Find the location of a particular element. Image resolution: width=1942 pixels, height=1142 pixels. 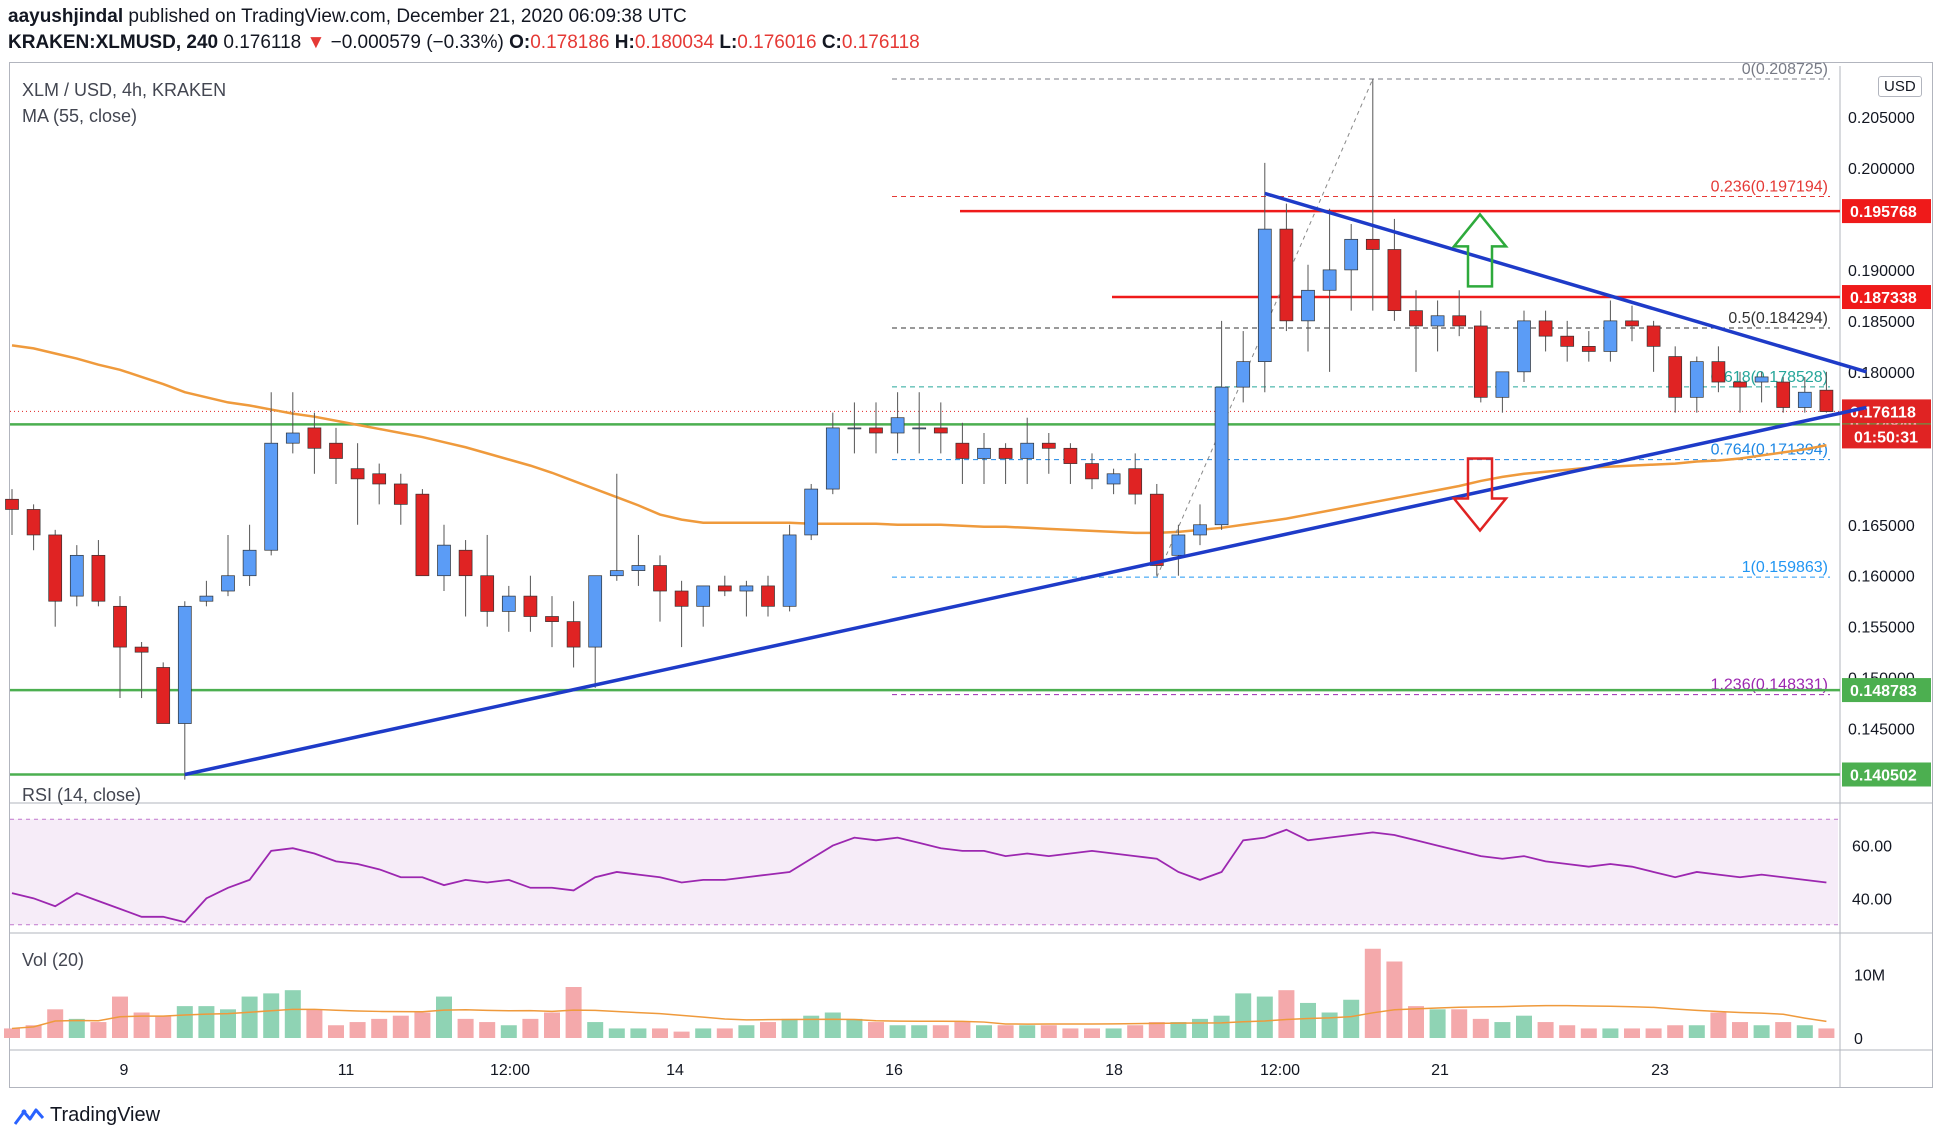

x-tick-label: 12:00 is located at coordinates (1280, 1070).